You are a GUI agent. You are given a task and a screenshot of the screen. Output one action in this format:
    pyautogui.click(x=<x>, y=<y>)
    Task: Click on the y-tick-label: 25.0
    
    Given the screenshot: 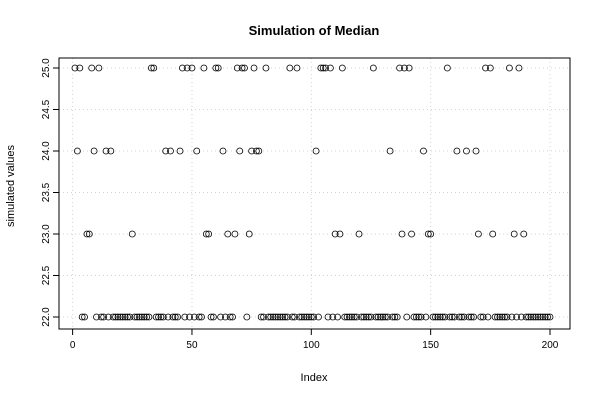 What is the action you would take?
    pyautogui.click(x=46, y=68)
    